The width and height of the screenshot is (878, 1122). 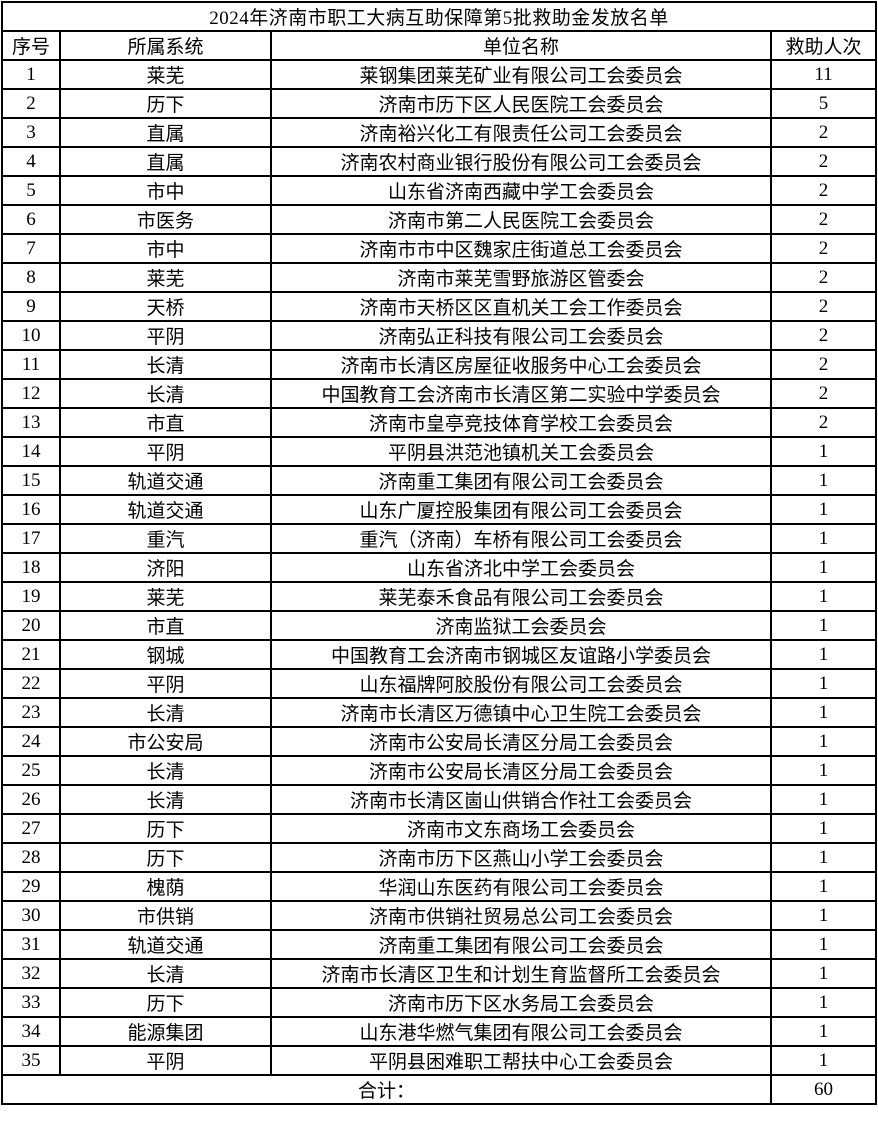 What do you see at coordinates (31, 190) in the screenshot?
I see `seq-cell: 5` at bounding box center [31, 190].